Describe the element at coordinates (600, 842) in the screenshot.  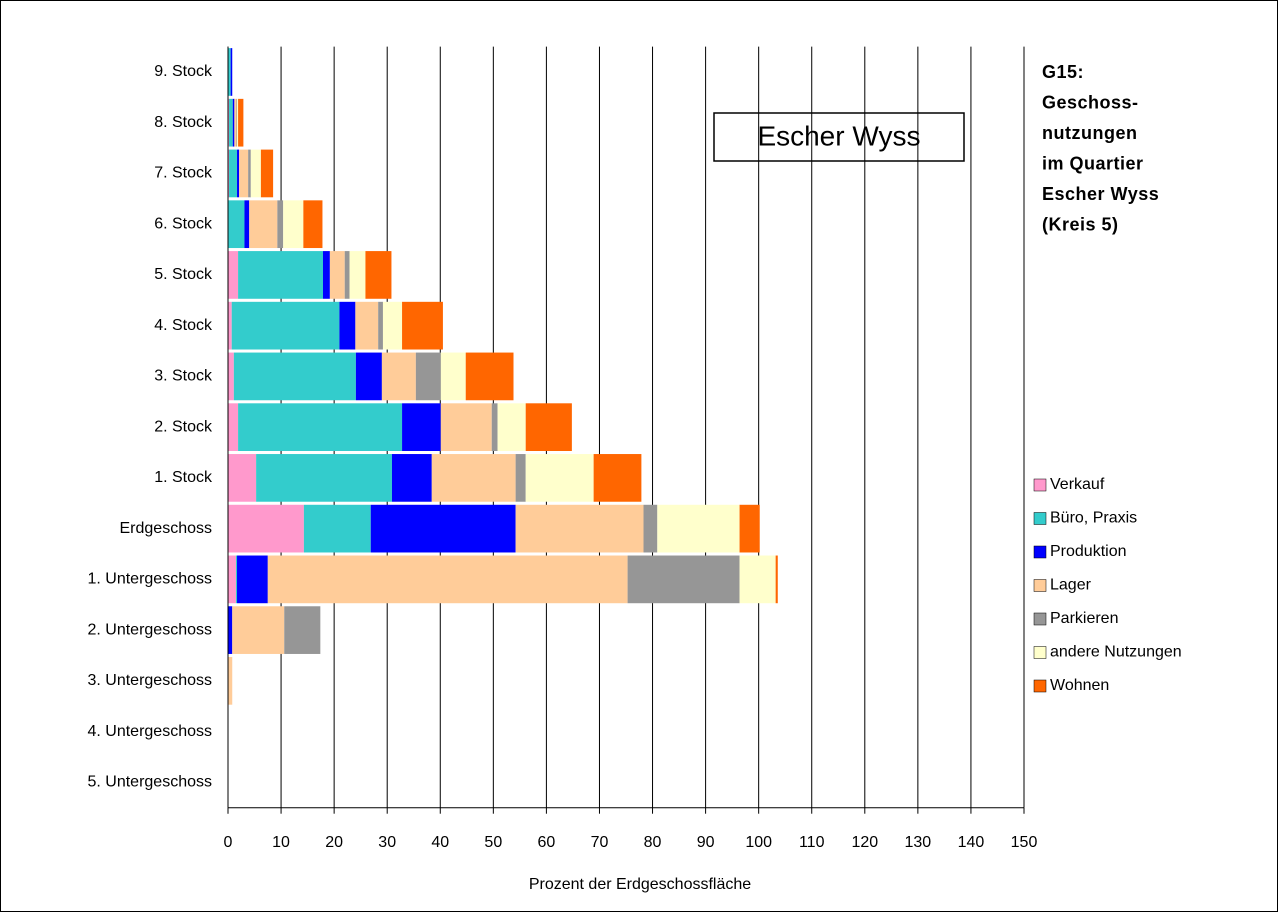
I see `x-tick-label: 70` at that location.